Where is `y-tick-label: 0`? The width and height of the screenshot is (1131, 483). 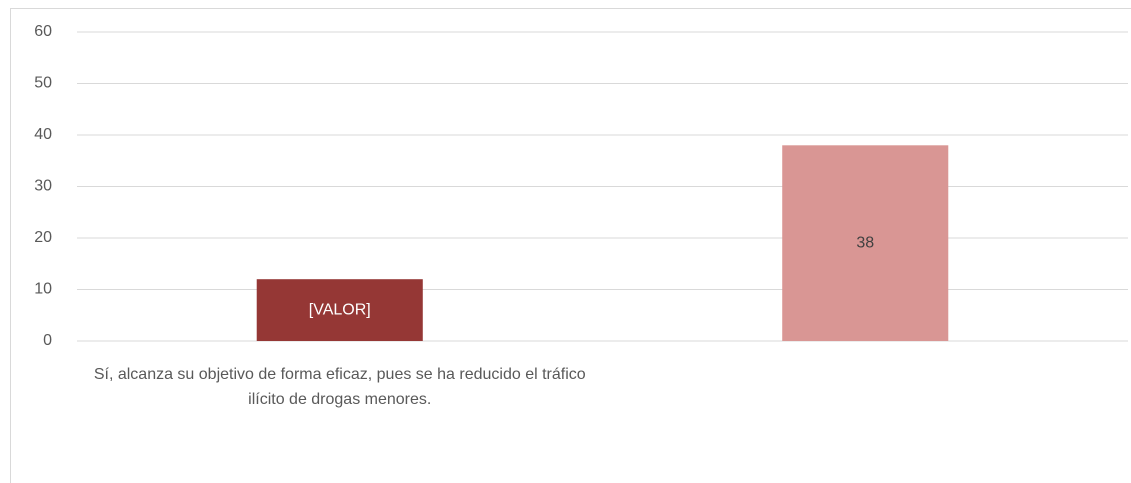 y-tick-label: 0 is located at coordinates (47, 340).